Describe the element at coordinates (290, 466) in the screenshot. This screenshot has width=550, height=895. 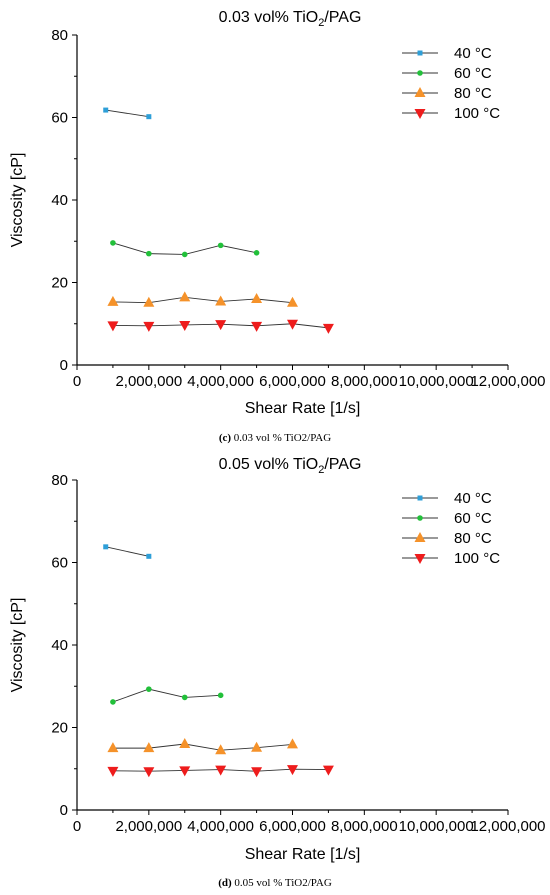
I see `chart-title: 0.05 vol% TiO2/PAG` at that location.